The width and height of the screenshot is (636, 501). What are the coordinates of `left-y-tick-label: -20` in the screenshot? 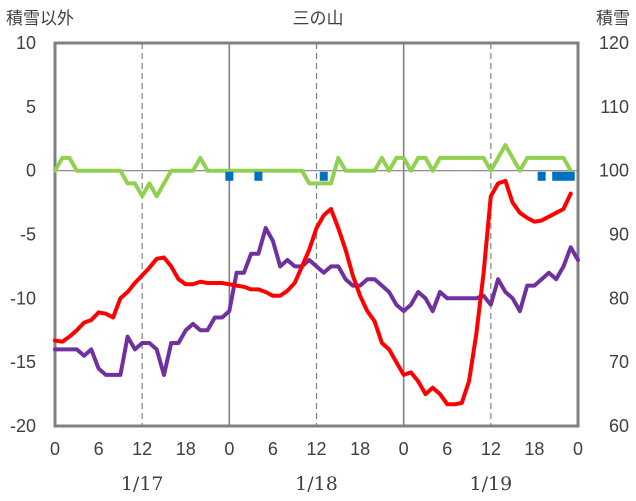 It's located at (23, 426).